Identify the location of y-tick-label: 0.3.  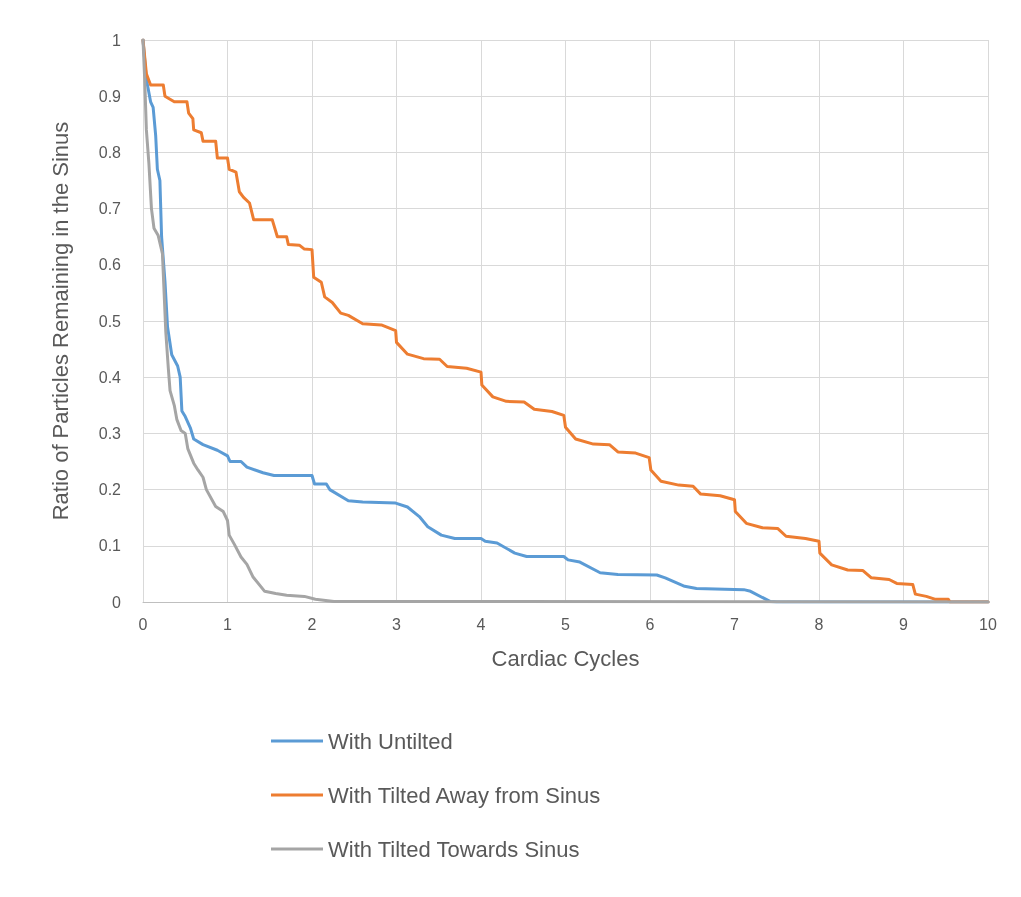
(110, 433).